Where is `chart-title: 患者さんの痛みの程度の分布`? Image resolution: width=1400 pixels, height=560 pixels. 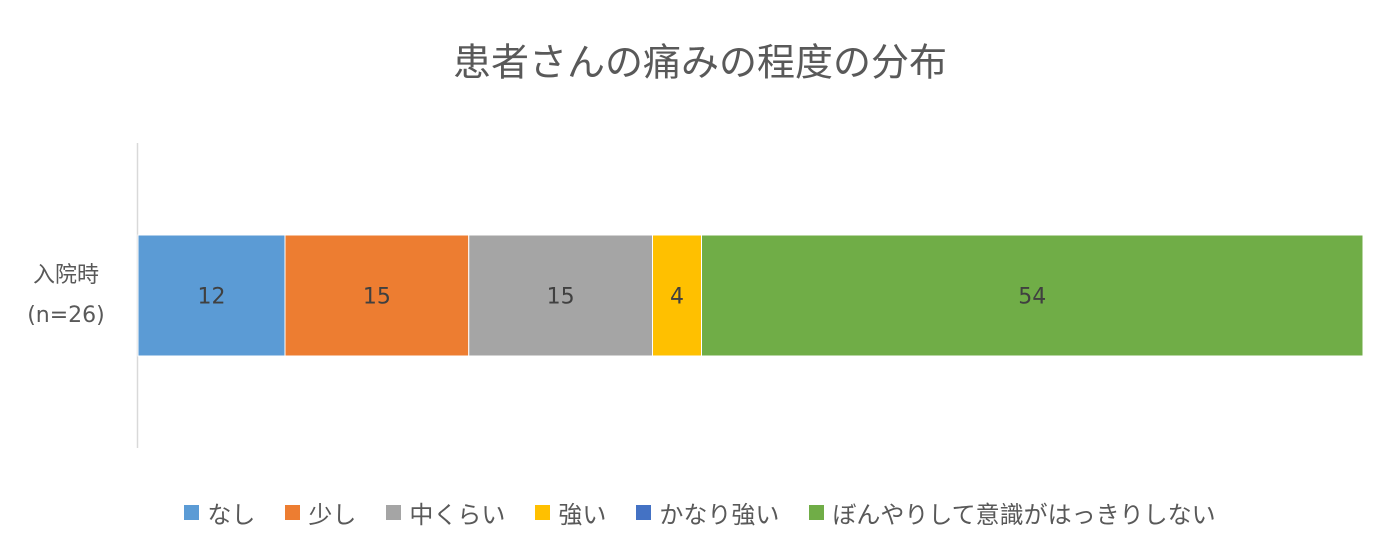
chart-title: 患者さんの痛みの程度の分布 is located at coordinates (700, 63).